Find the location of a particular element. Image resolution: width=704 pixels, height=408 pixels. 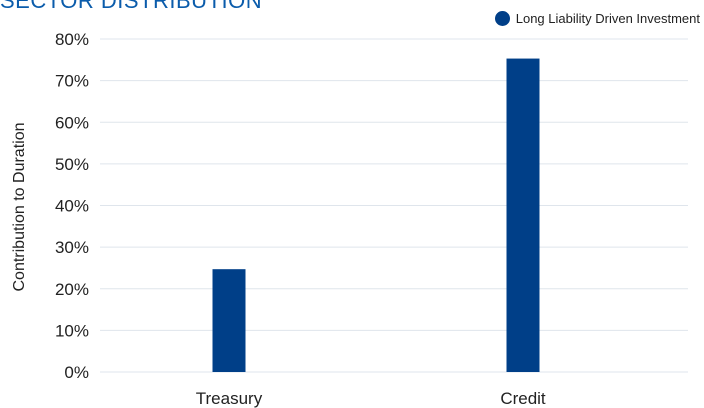

x-category-label: Treasury is located at coordinates (229, 398).